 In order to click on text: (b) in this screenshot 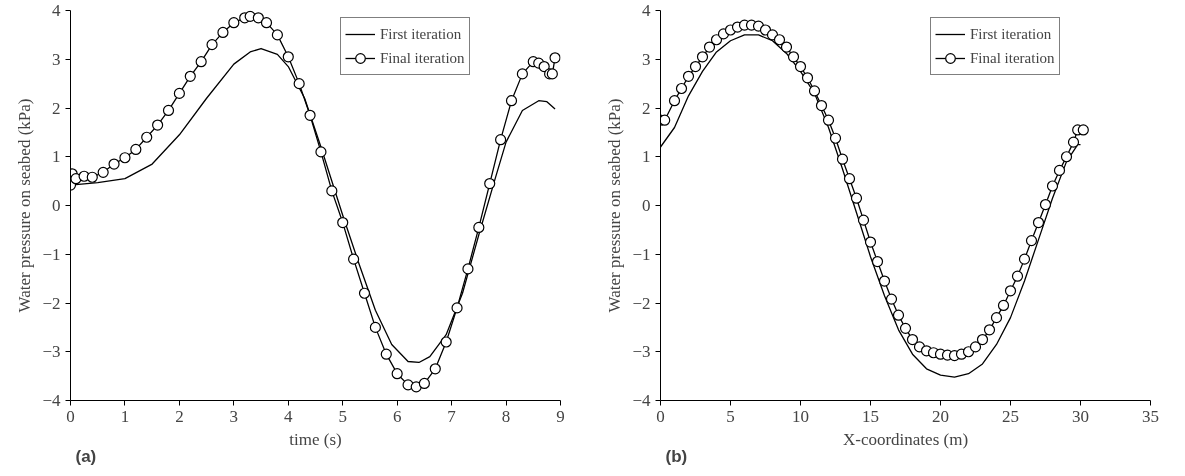, I will do `click(676, 456)`.